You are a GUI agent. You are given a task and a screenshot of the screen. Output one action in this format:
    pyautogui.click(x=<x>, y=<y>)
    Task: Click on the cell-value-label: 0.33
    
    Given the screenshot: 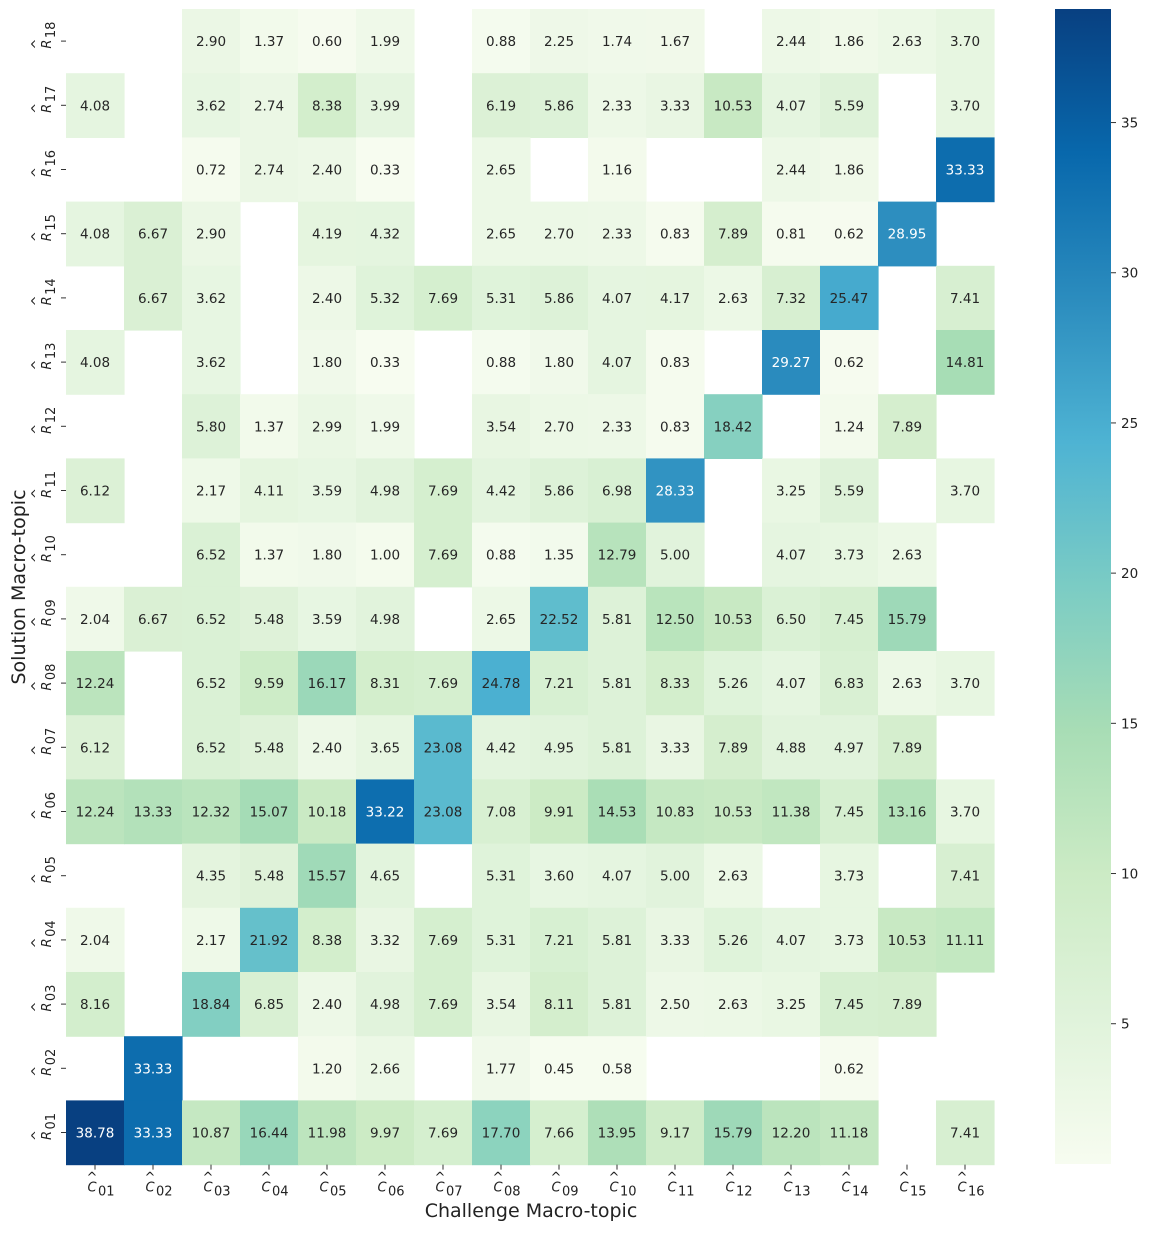 What is the action you would take?
    pyautogui.click(x=385, y=171)
    